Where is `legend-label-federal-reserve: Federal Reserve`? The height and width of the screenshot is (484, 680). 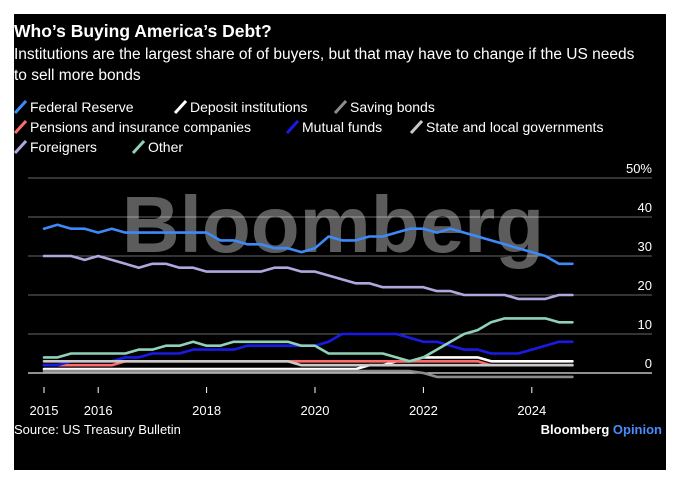 legend-label-federal-reserve: Federal Reserve is located at coordinates (82, 107).